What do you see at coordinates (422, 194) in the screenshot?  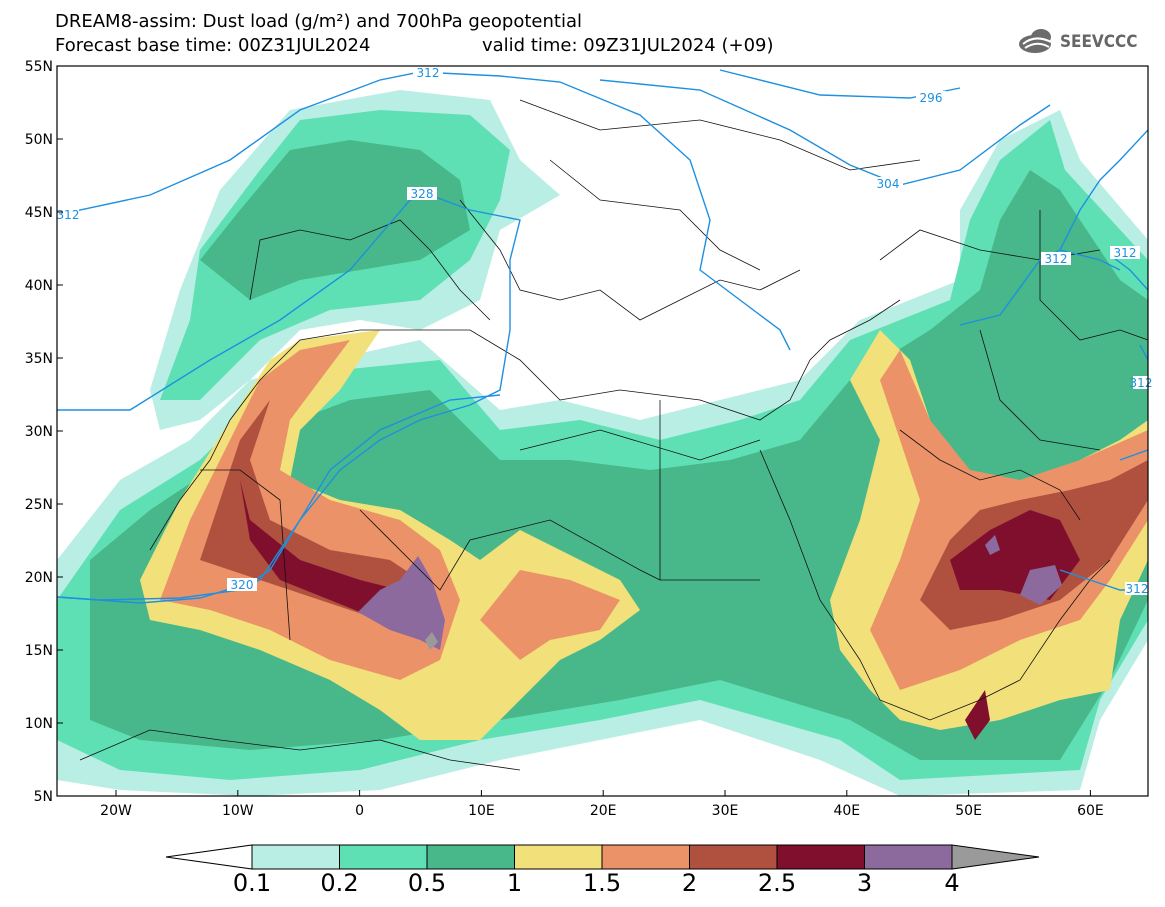 I see `contour-label-328: 328` at bounding box center [422, 194].